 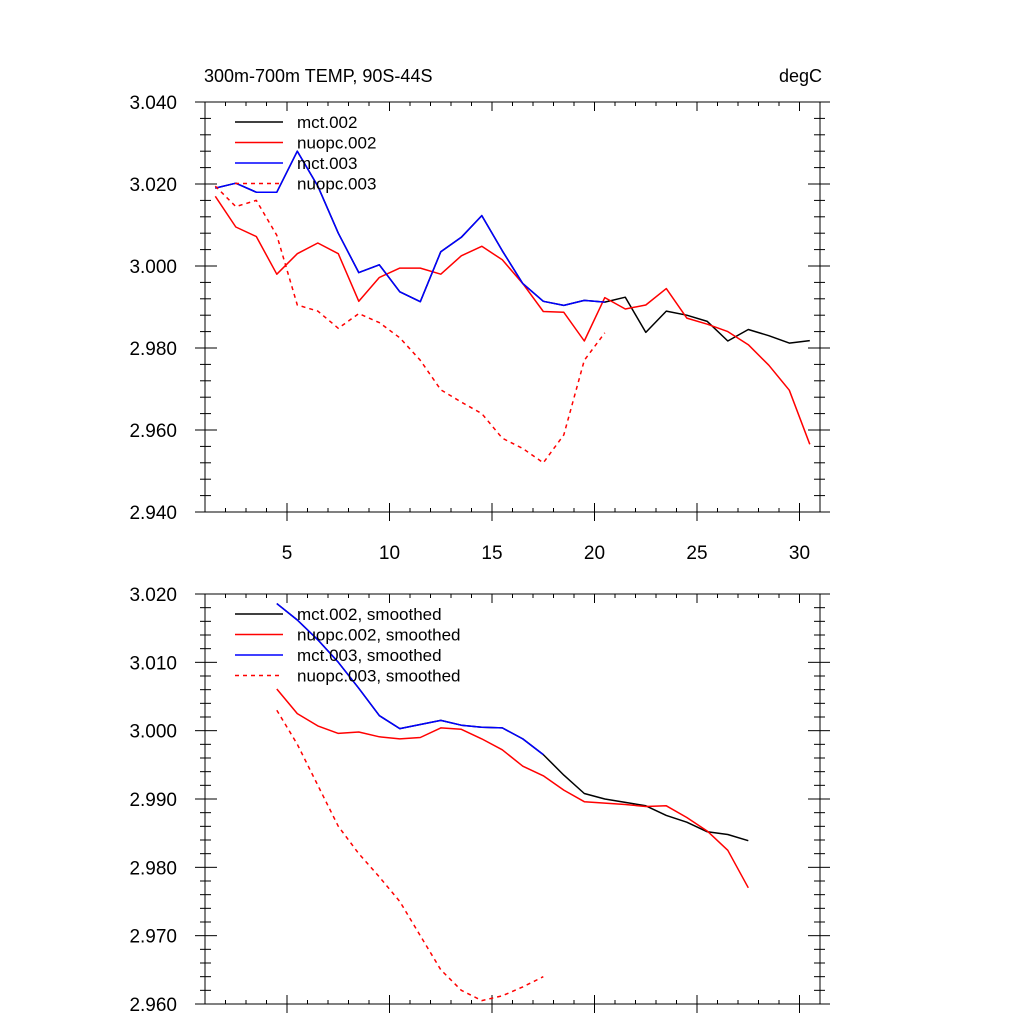 I want to click on y-tick-labels: 2.960 2.970 2.980 2.990 3.000 3.010 3.020, so click(x=153, y=800).